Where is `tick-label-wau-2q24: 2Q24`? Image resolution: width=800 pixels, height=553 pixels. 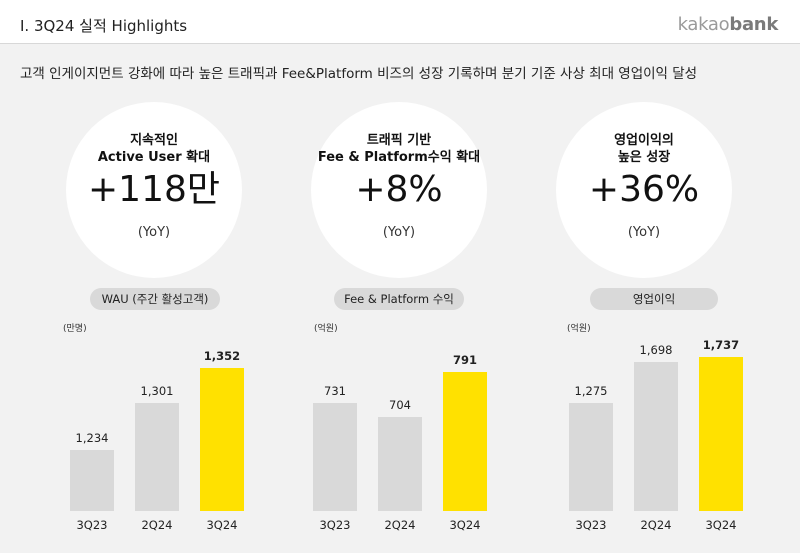 tick-label-wau-2q24: 2Q24 is located at coordinates (156, 525).